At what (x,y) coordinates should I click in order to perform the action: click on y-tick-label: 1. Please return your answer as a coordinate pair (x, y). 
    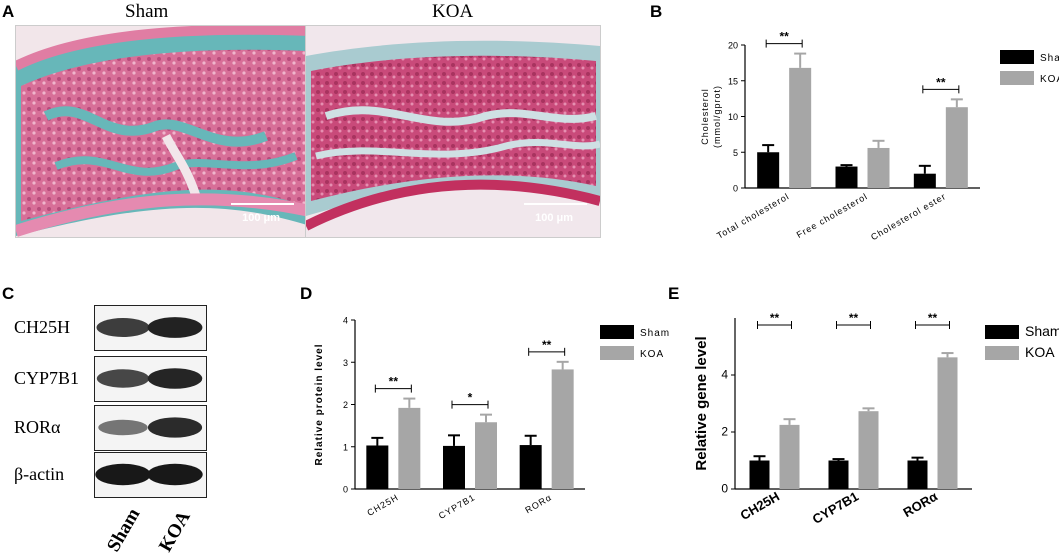
    Looking at the image, I should click on (345, 447).